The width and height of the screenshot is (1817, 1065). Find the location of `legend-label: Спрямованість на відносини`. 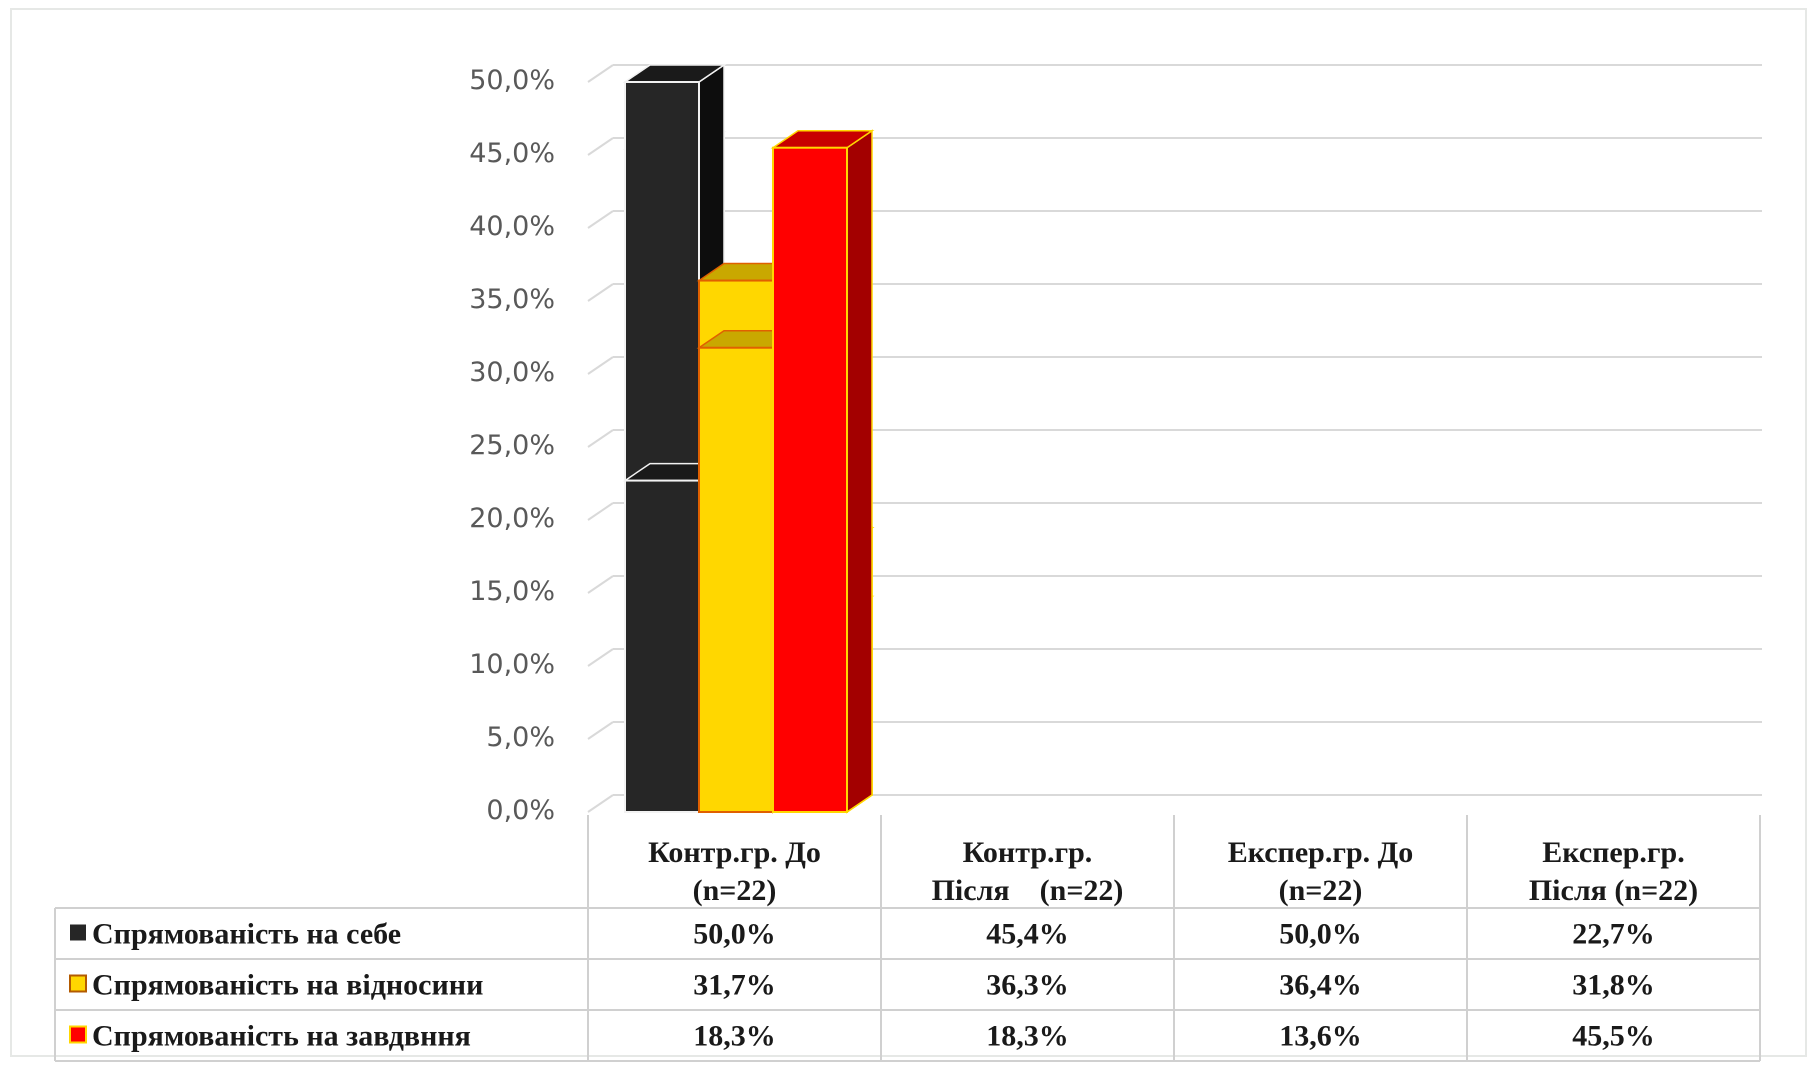

legend-label: Спрямованість на відносини is located at coordinates (287, 985).